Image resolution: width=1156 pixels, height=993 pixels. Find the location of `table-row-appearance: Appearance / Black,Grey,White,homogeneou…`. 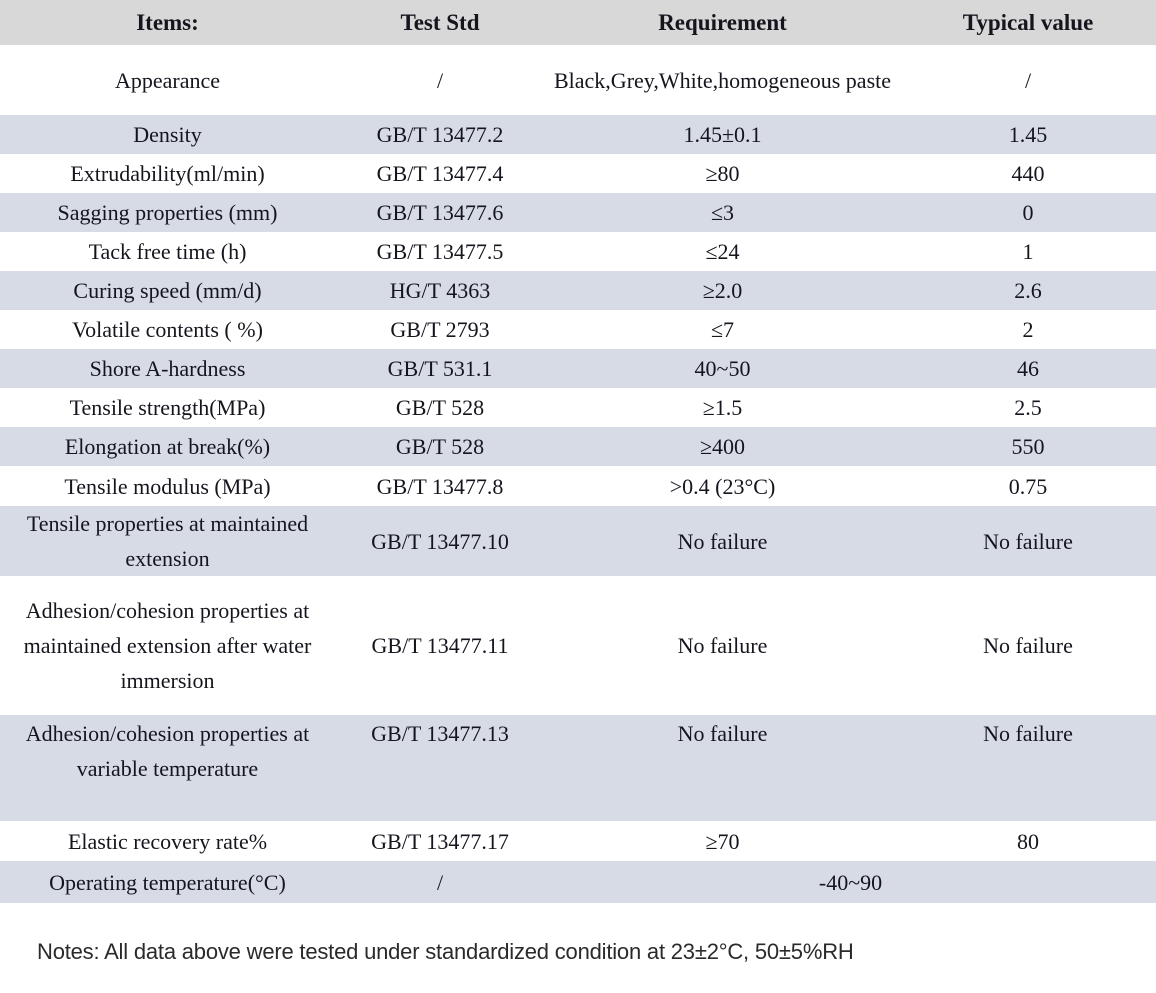

table-row-appearance: Appearance / Black,Grey,White,homogeneou… is located at coordinates (578, 80).